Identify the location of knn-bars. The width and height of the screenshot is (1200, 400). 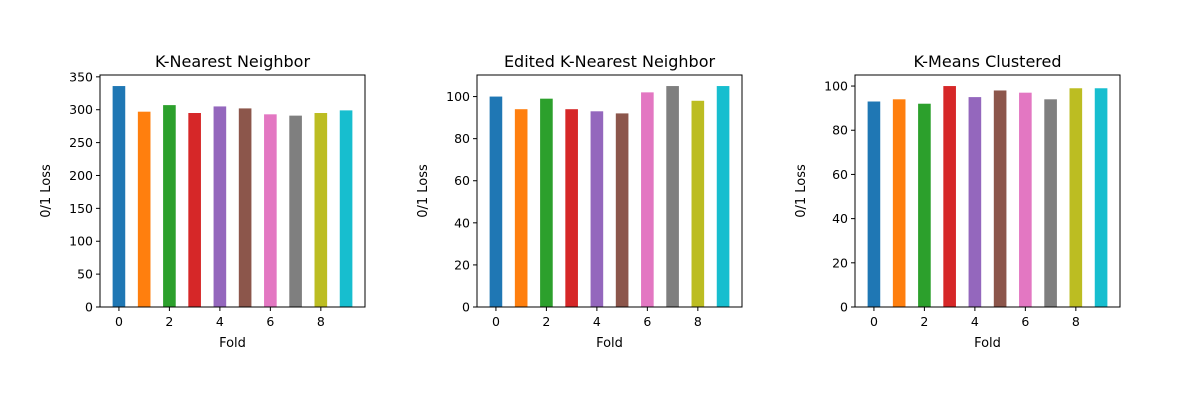
(232, 197).